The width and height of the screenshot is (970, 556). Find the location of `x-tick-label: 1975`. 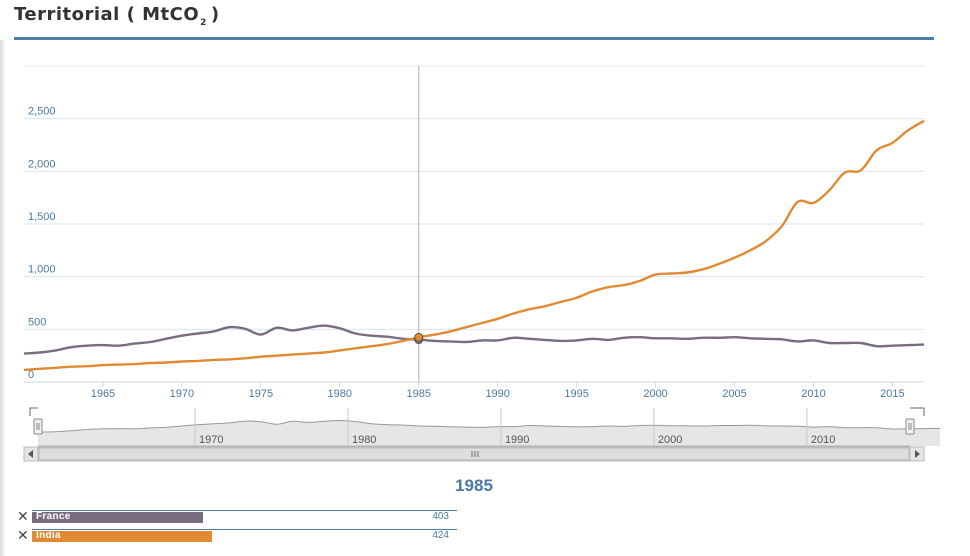

x-tick-label: 1975 is located at coordinates (261, 394).